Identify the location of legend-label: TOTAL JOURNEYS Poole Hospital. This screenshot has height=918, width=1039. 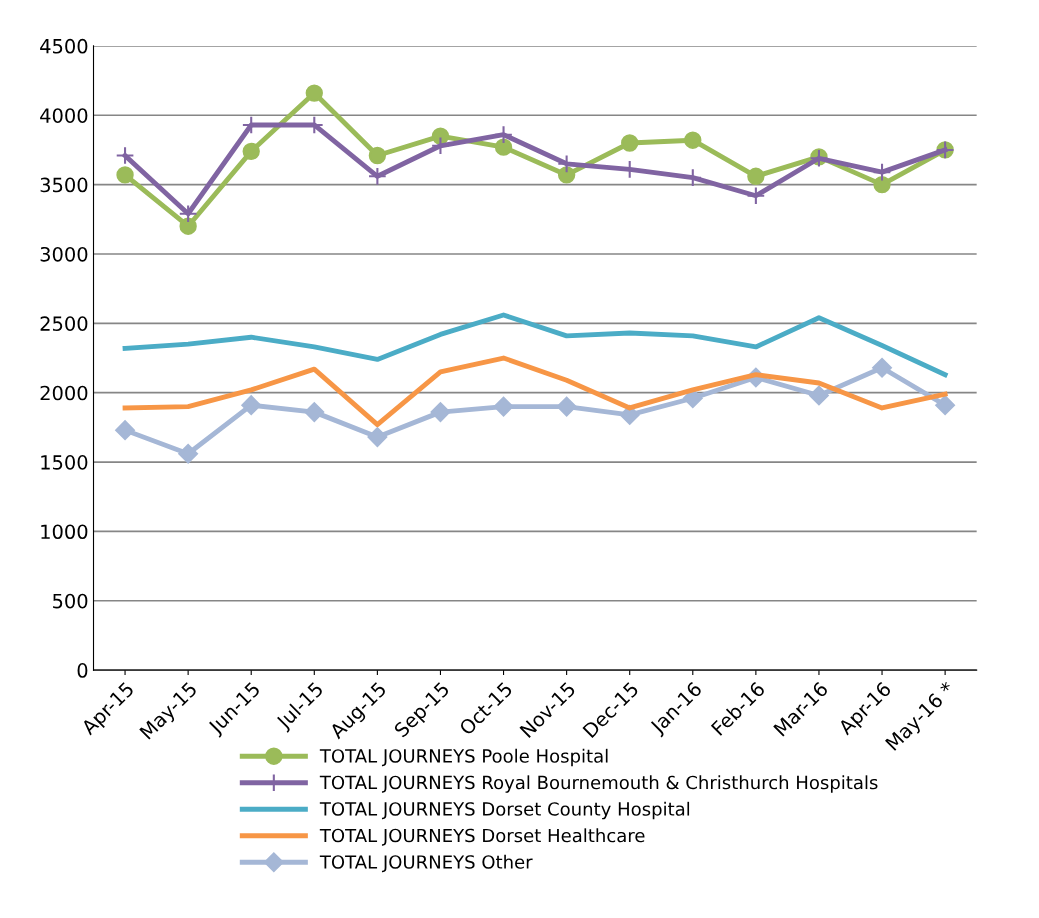
(463, 757).